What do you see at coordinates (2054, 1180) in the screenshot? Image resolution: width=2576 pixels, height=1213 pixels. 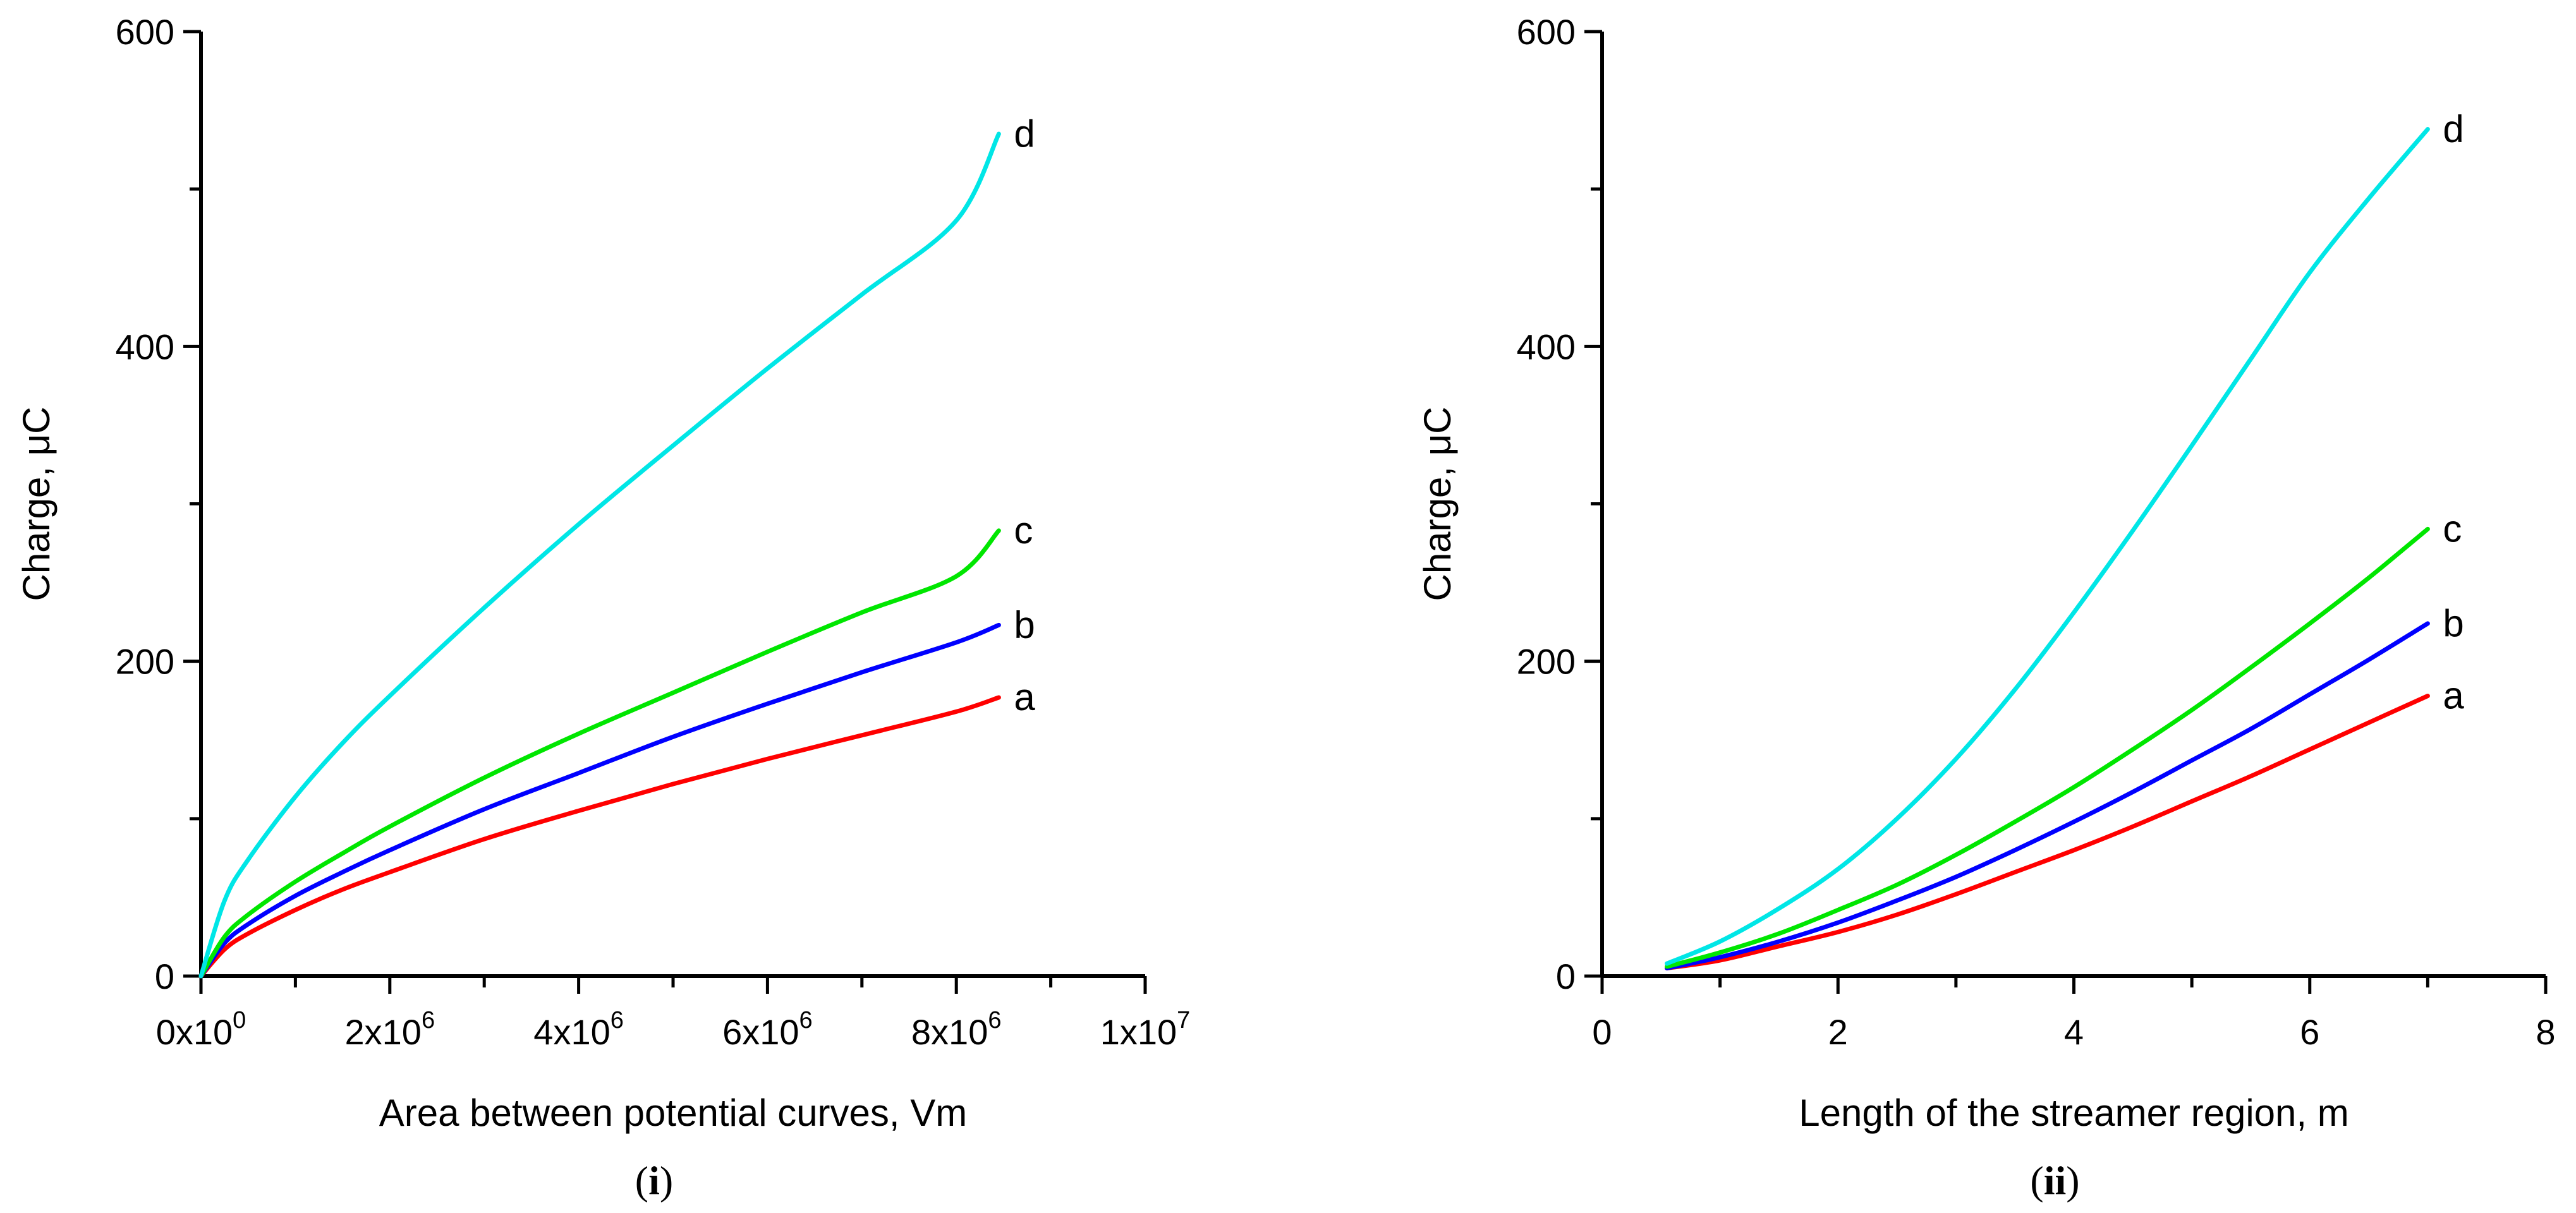 I see `panel-caption: (ii)` at bounding box center [2054, 1180].